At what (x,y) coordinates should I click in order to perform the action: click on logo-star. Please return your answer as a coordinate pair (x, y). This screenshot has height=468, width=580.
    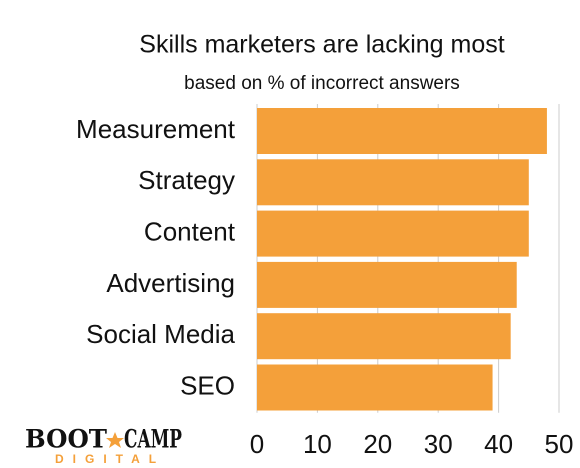
    Looking at the image, I should click on (115, 440).